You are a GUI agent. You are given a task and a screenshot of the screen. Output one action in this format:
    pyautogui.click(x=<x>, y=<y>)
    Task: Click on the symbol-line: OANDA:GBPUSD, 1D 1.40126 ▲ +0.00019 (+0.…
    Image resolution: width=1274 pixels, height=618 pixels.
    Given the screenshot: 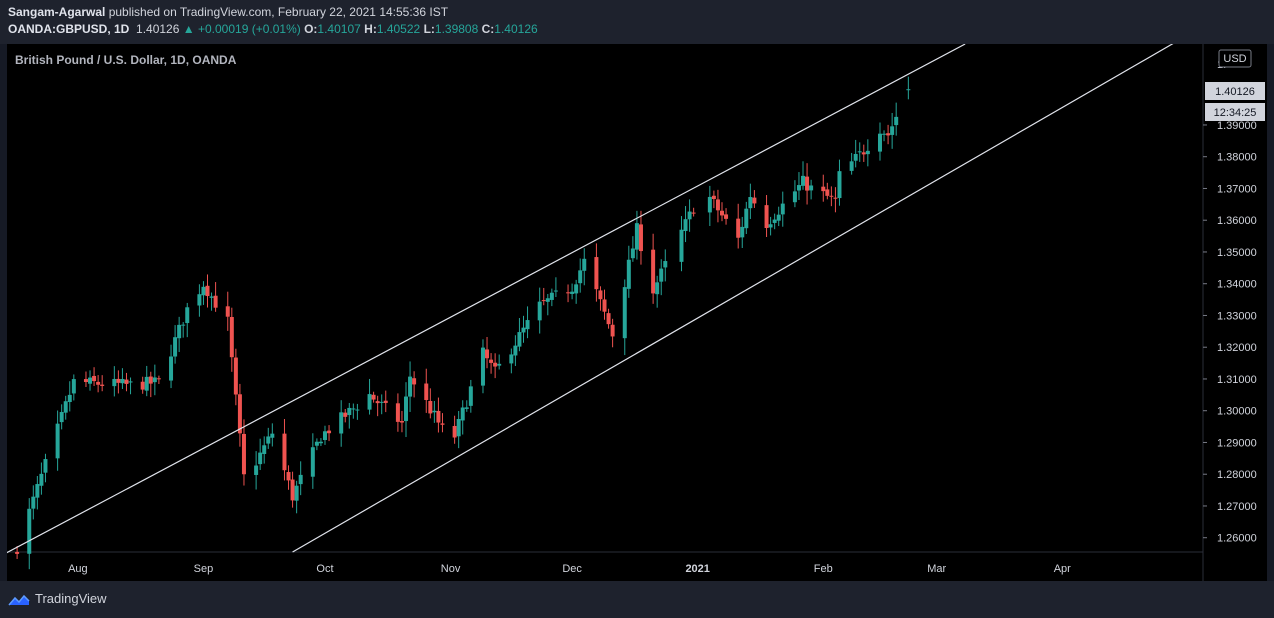 What is the action you would take?
    pyautogui.click(x=273, y=29)
    